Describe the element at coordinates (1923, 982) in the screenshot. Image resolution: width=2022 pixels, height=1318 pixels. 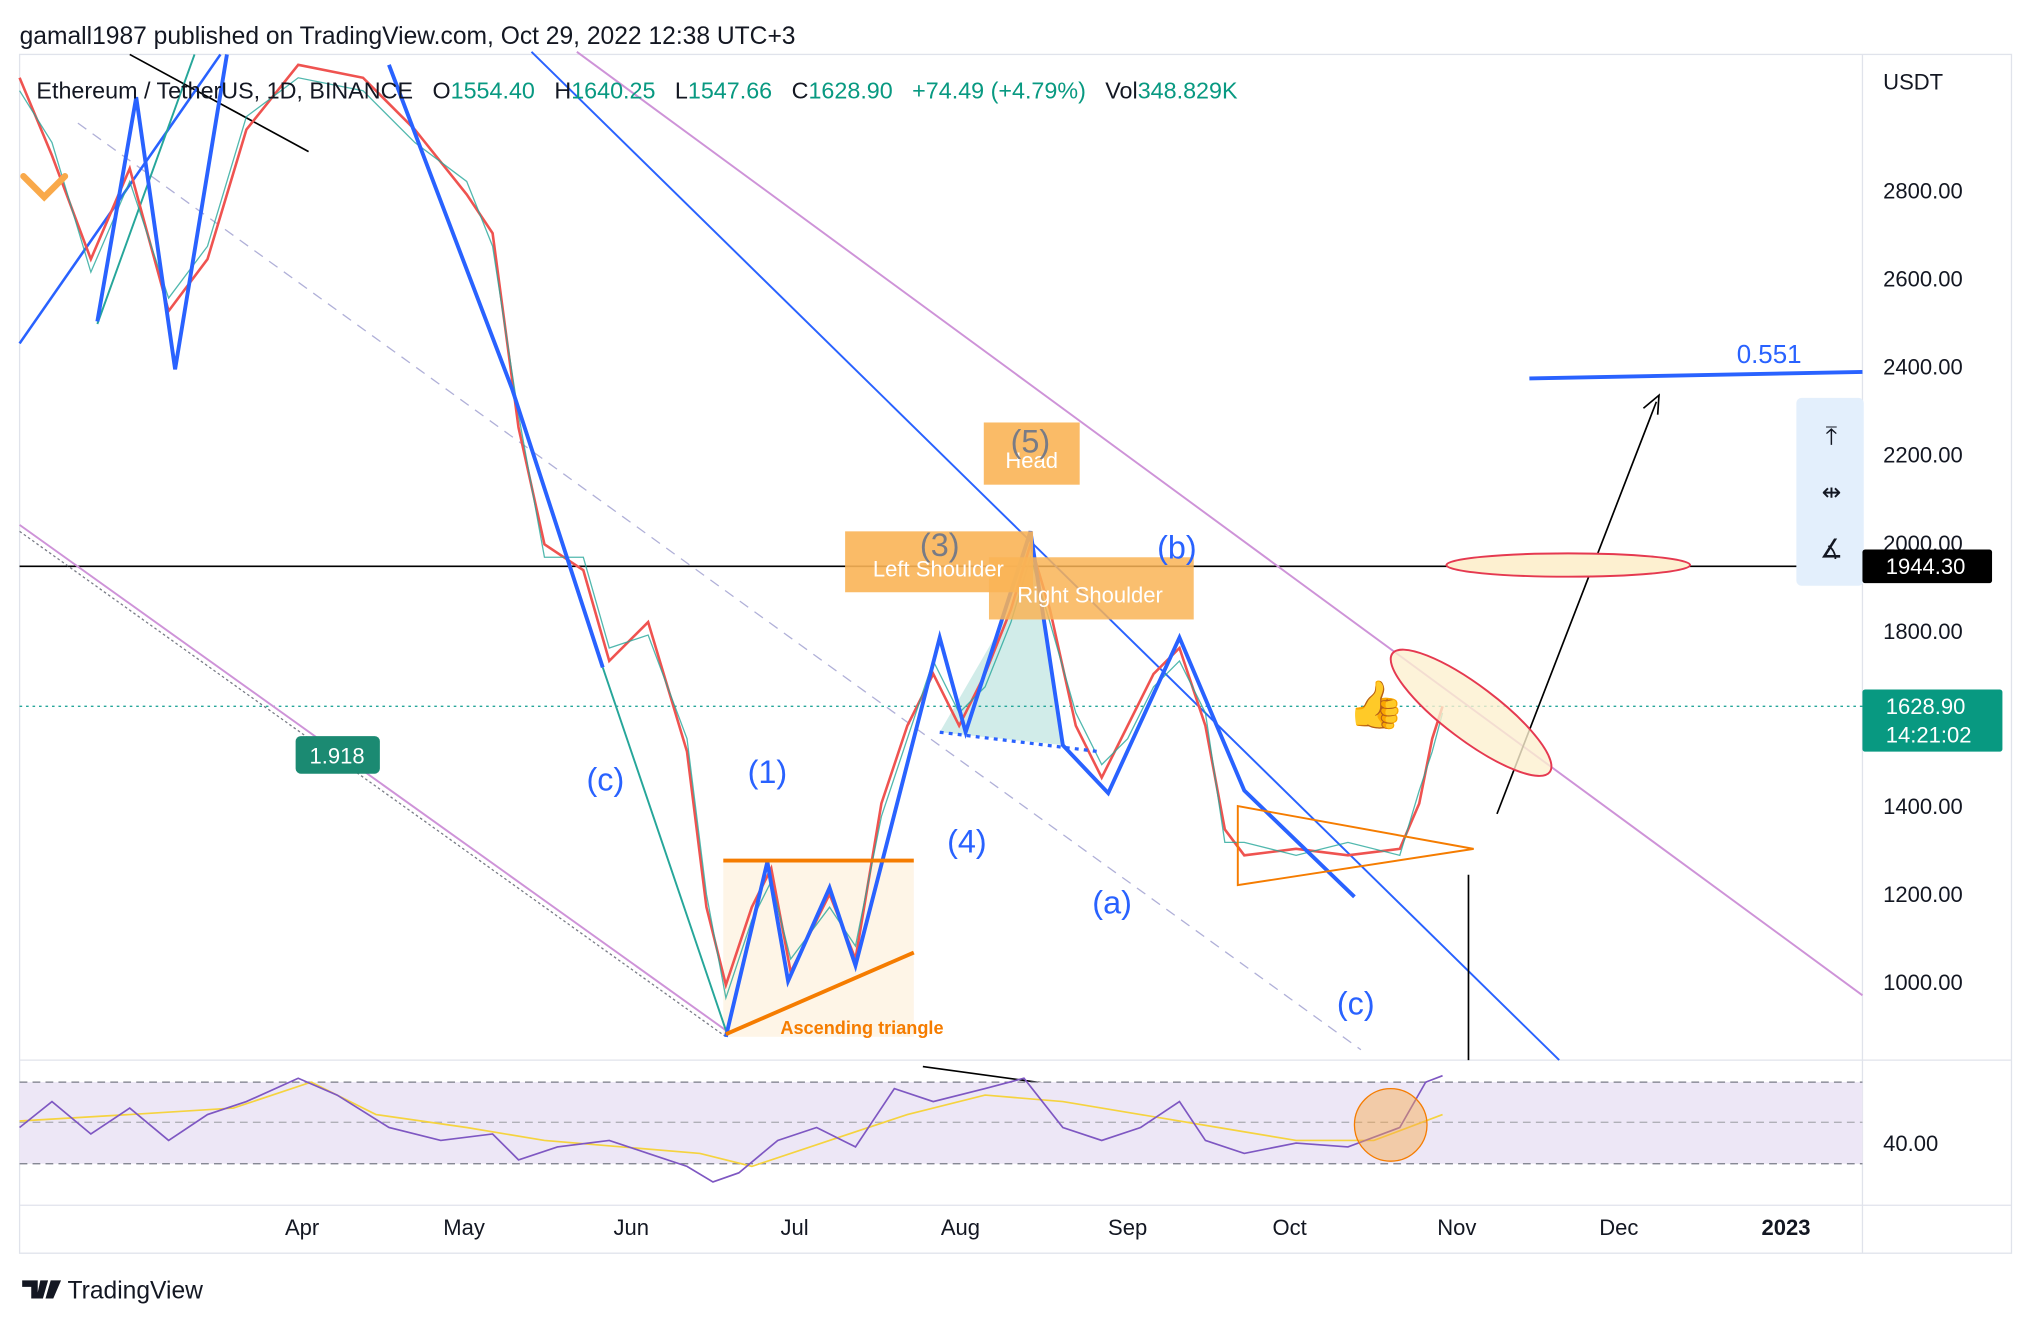
I see `y-tick-label: 1000.00` at that location.